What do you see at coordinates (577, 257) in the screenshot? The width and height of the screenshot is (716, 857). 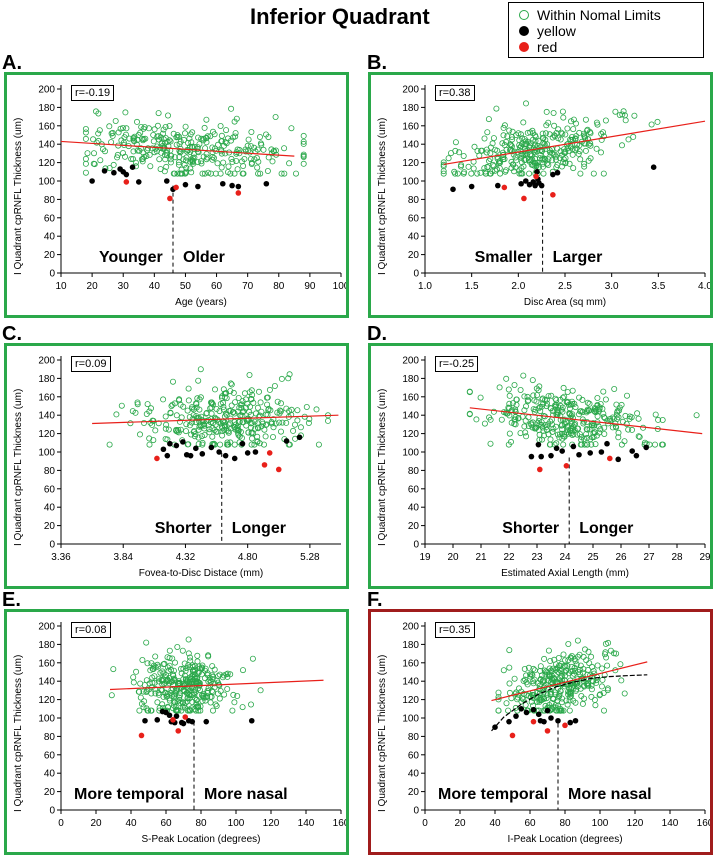 I see `right-region-label: Larger` at bounding box center [577, 257].